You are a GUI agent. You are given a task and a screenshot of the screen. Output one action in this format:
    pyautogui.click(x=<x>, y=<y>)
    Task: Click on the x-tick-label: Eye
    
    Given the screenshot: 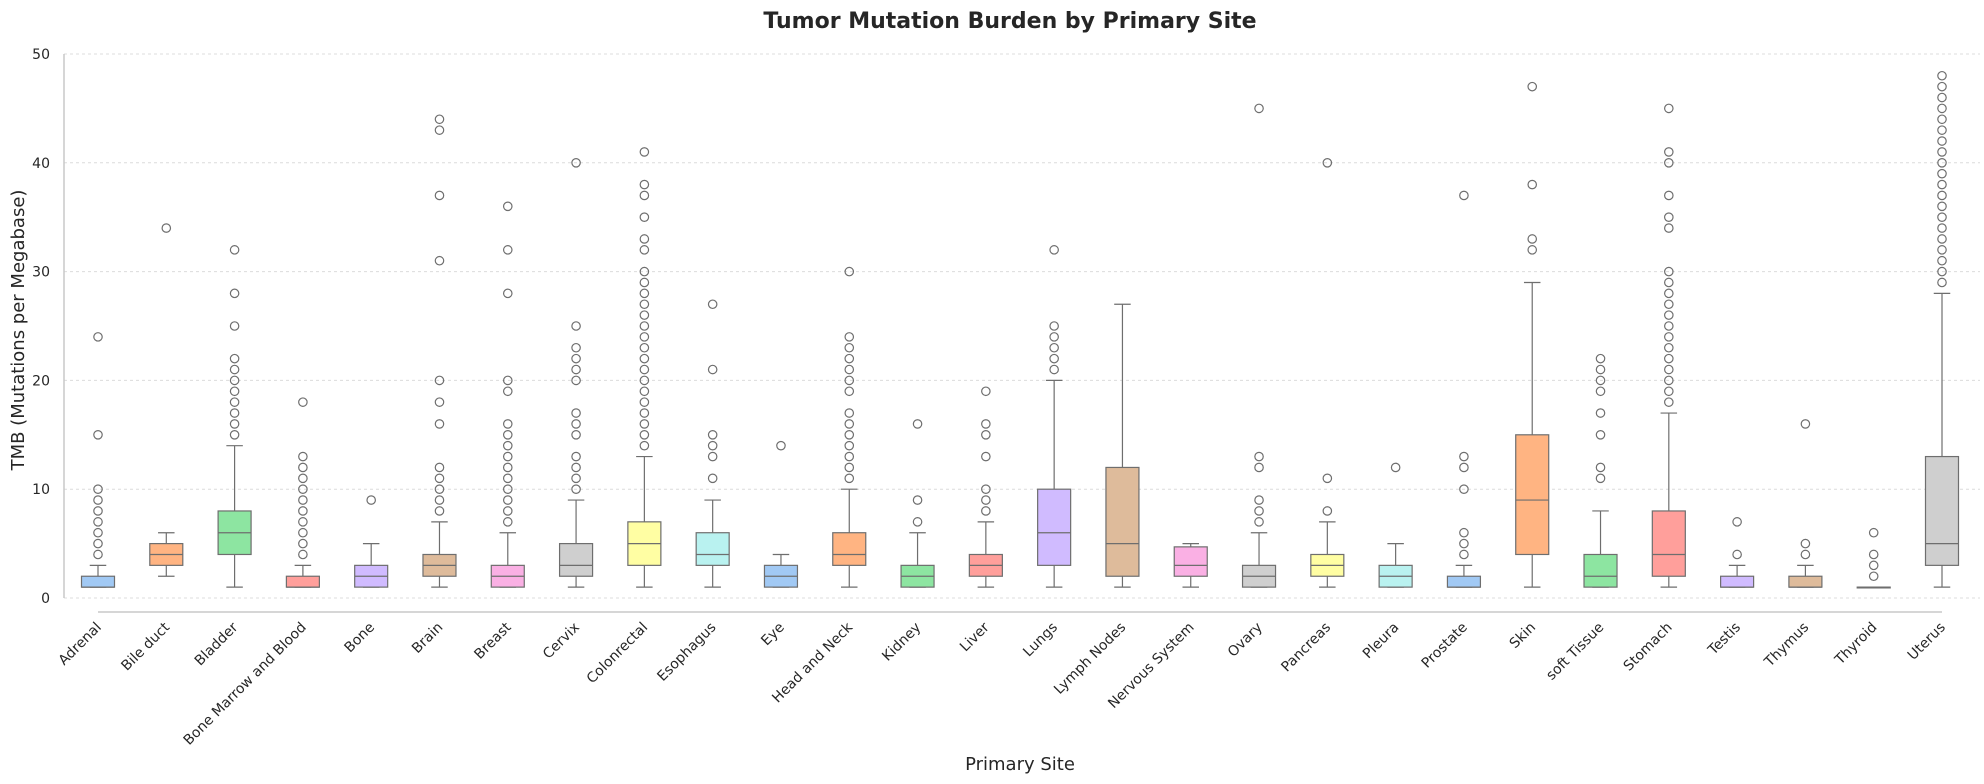 What is the action you would take?
    pyautogui.click(x=773, y=635)
    